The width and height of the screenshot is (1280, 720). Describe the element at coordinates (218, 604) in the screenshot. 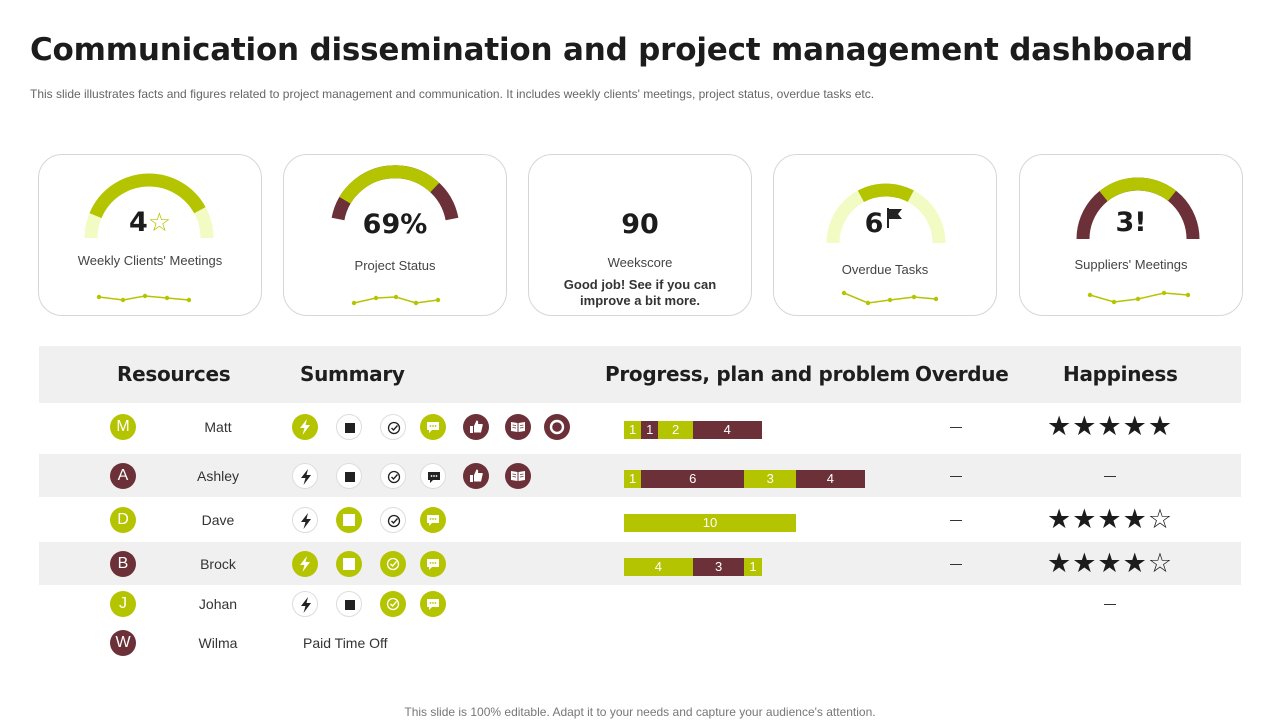

I see `resource-name: Johan` at that location.